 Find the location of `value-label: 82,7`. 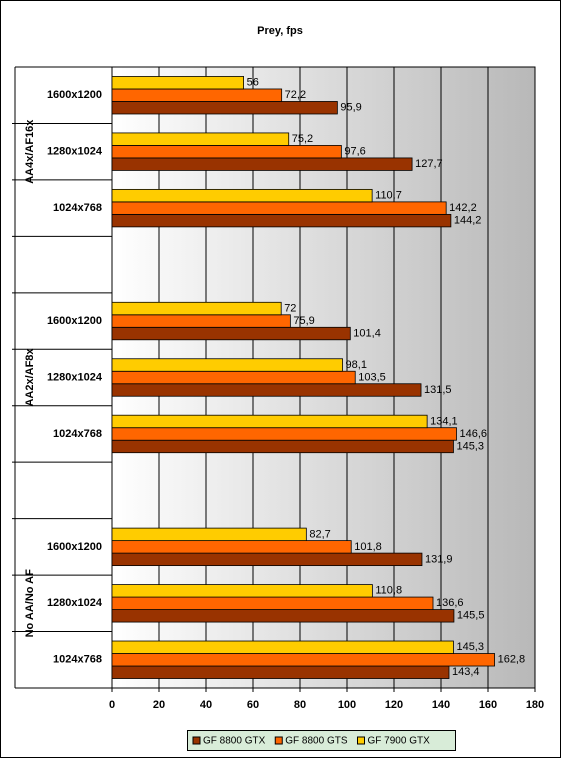

value-label: 82,7 is located at coordinates (319, 534).